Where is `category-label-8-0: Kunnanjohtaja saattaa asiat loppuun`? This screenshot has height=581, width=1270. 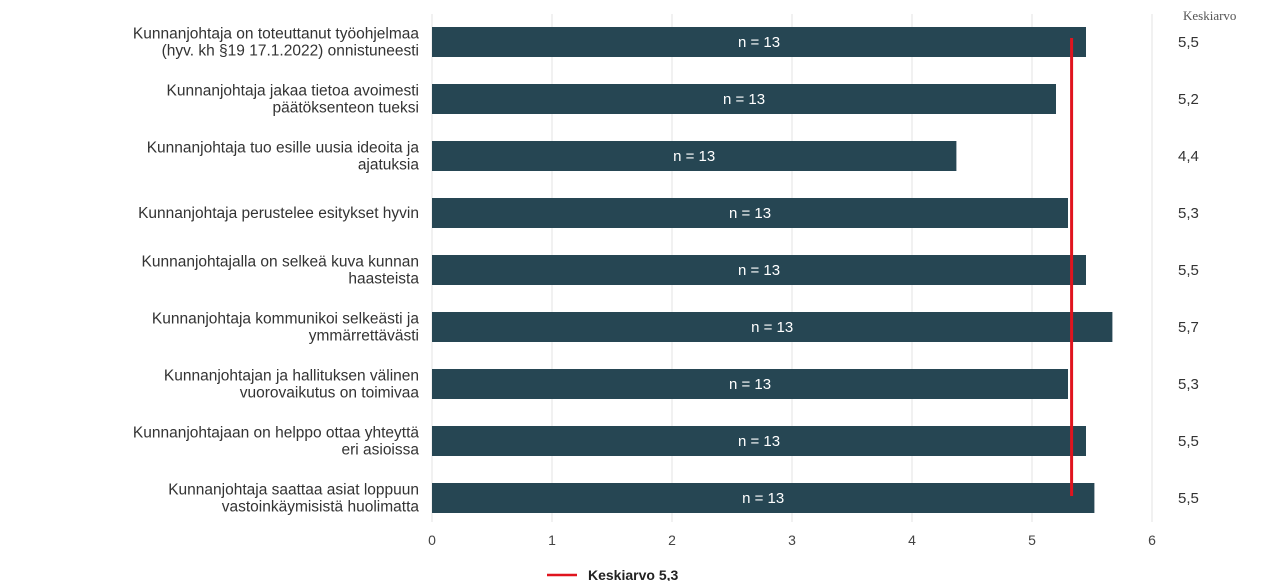 category-label-8-0: Kunnanjohtaja saattaa asiat loppuun is located at coordinates (293, 490).